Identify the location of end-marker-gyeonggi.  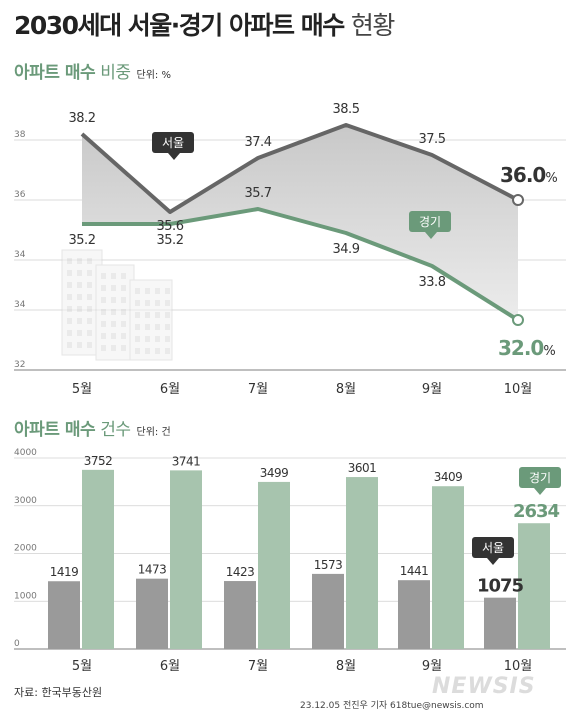
(518, 320).